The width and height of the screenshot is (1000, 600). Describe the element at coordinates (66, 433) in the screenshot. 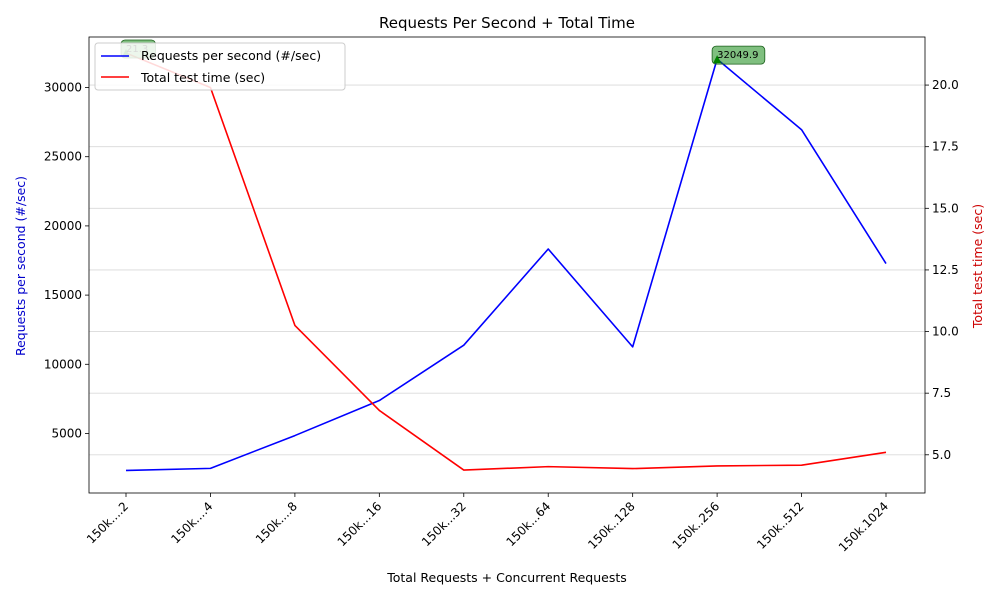

I see `left-tick-label: 5000` at that location.